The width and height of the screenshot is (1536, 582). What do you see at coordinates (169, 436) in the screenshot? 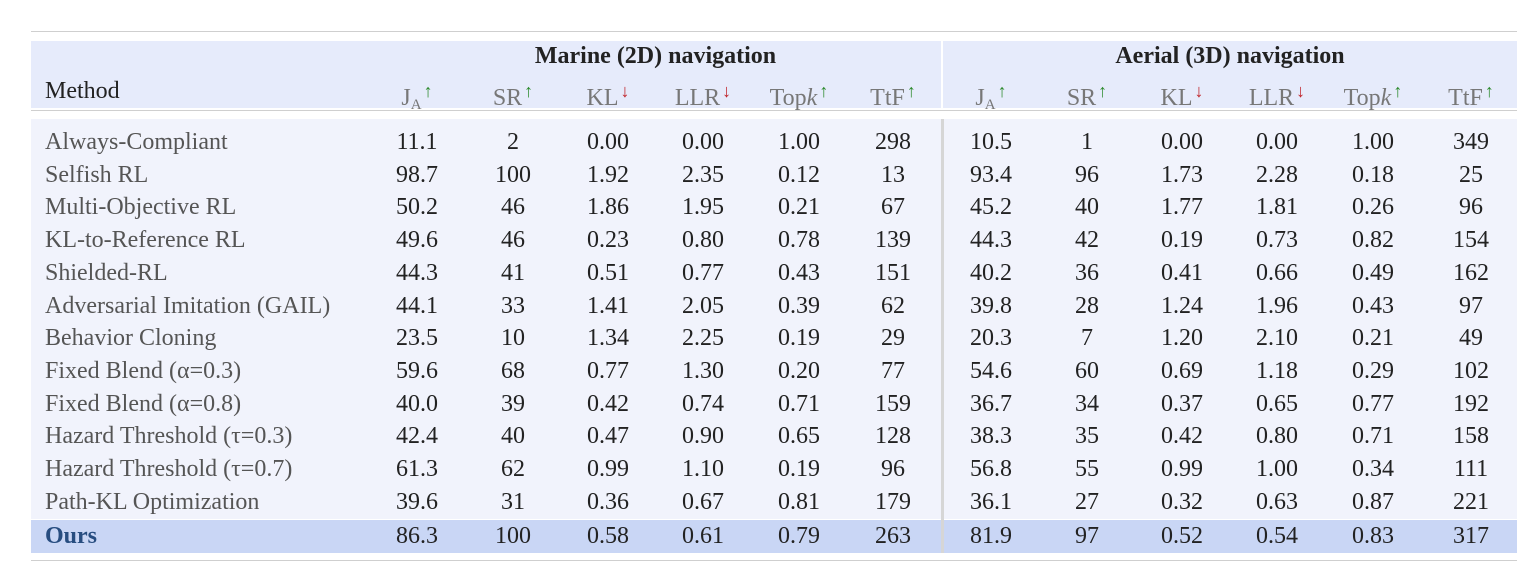
I see `method-name: Hazard Threshold (τ=0.3)` at bounding box center [169, 436].